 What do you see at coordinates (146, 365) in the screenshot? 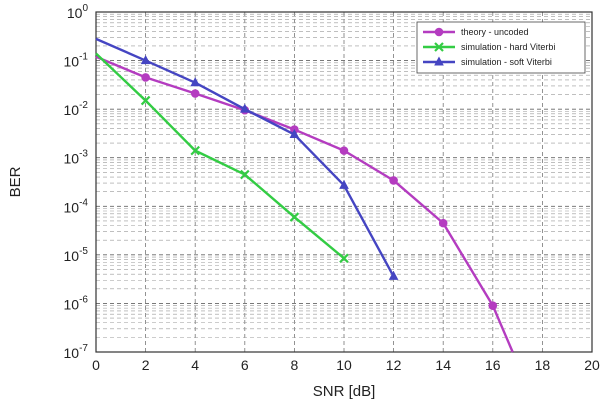
I see `x-tick-label: 2` at bounding box center [146, 365].